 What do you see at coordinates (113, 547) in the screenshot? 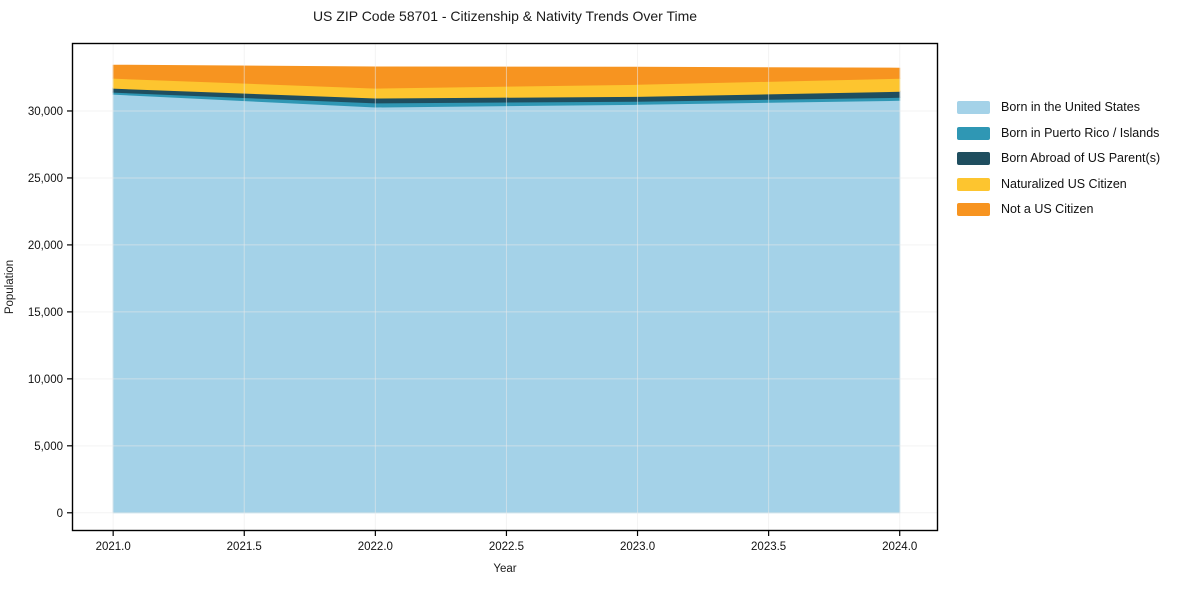
I see `x-tick-label: 2021.0` at bounding box center [113, 547].